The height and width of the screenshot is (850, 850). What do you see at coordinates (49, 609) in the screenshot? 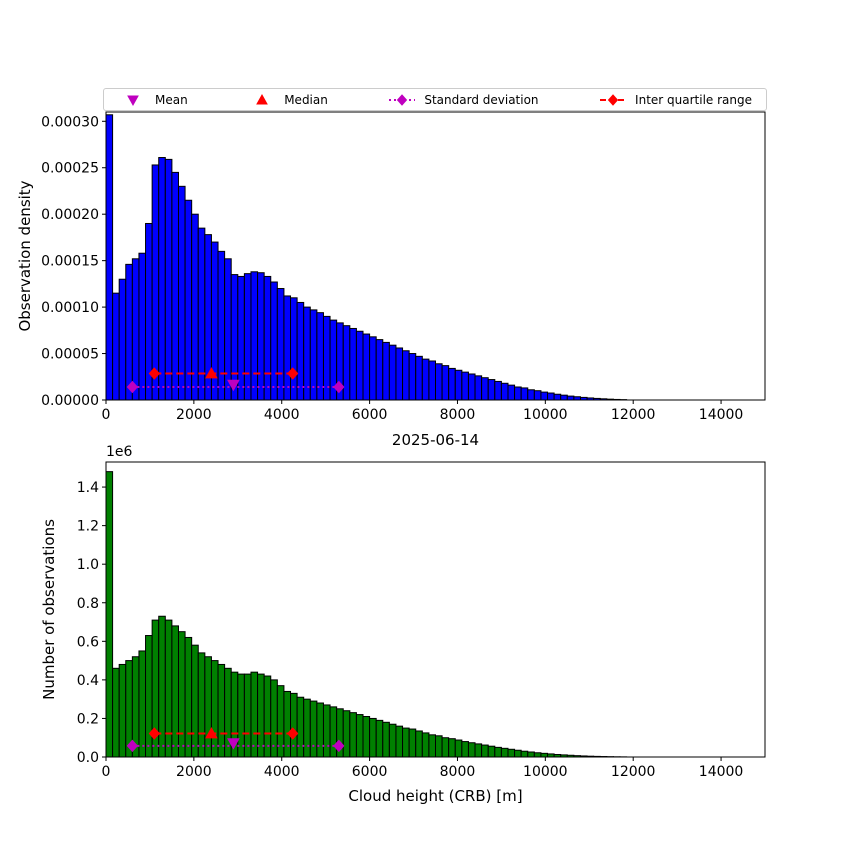
I see `y-axis-label: Number of observations` at bounding box center [49, 609].